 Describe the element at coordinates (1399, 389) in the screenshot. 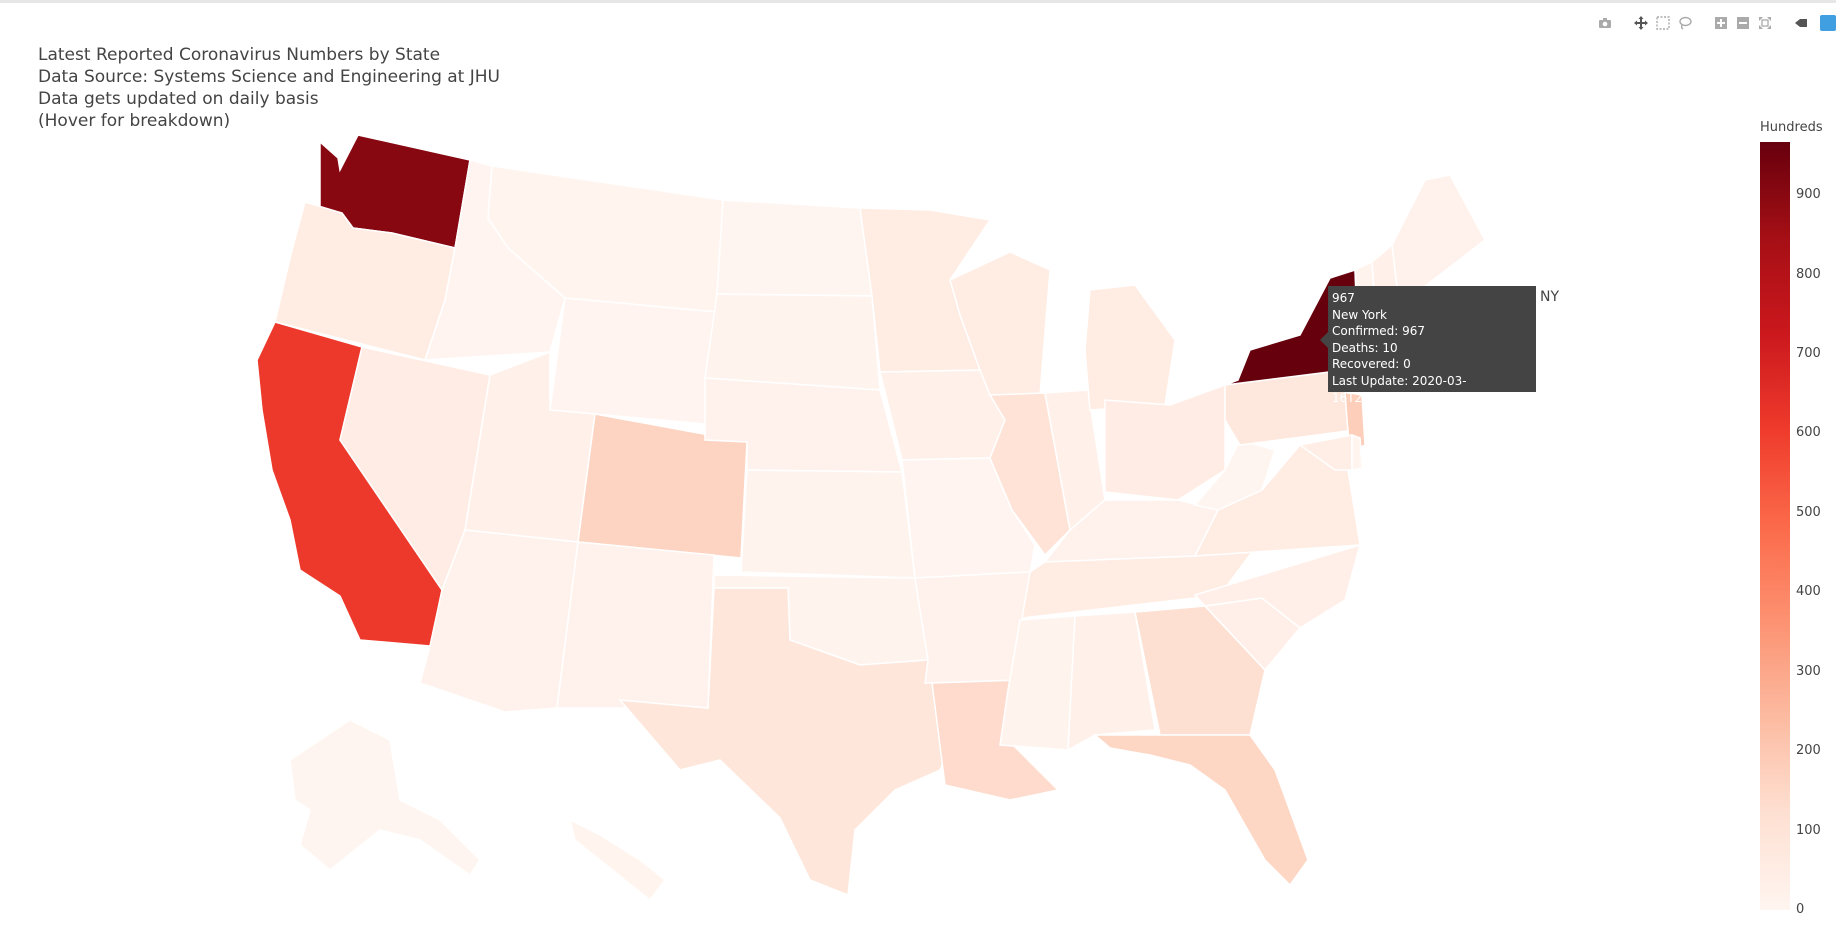

I see `tooltip-last-update: Last Update: 2020-03-16T21:53:03` at that location.